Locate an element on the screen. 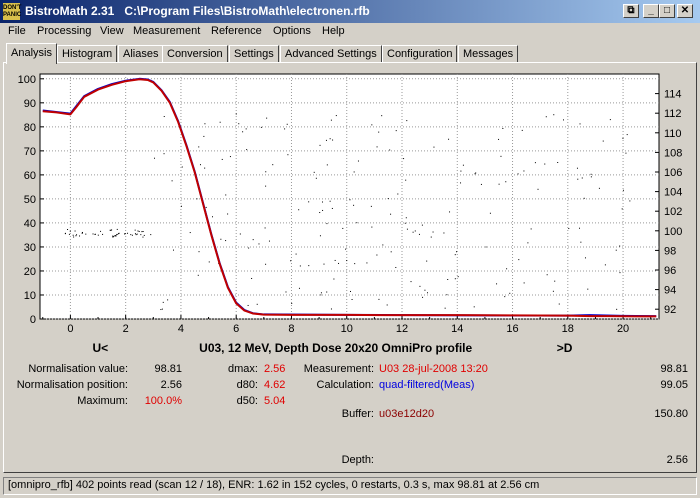  tab-histogram: Histogram is located at coordinates (87, 54).